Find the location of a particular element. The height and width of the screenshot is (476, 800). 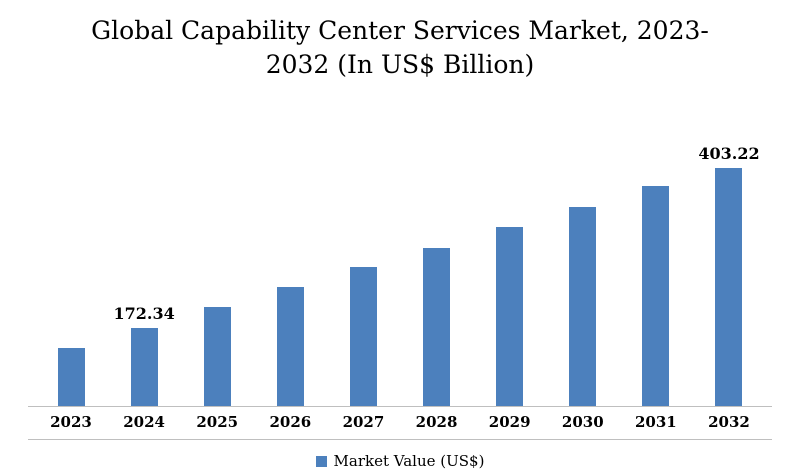

x-axis-label: 2027 is located at coordinates (363, 422).